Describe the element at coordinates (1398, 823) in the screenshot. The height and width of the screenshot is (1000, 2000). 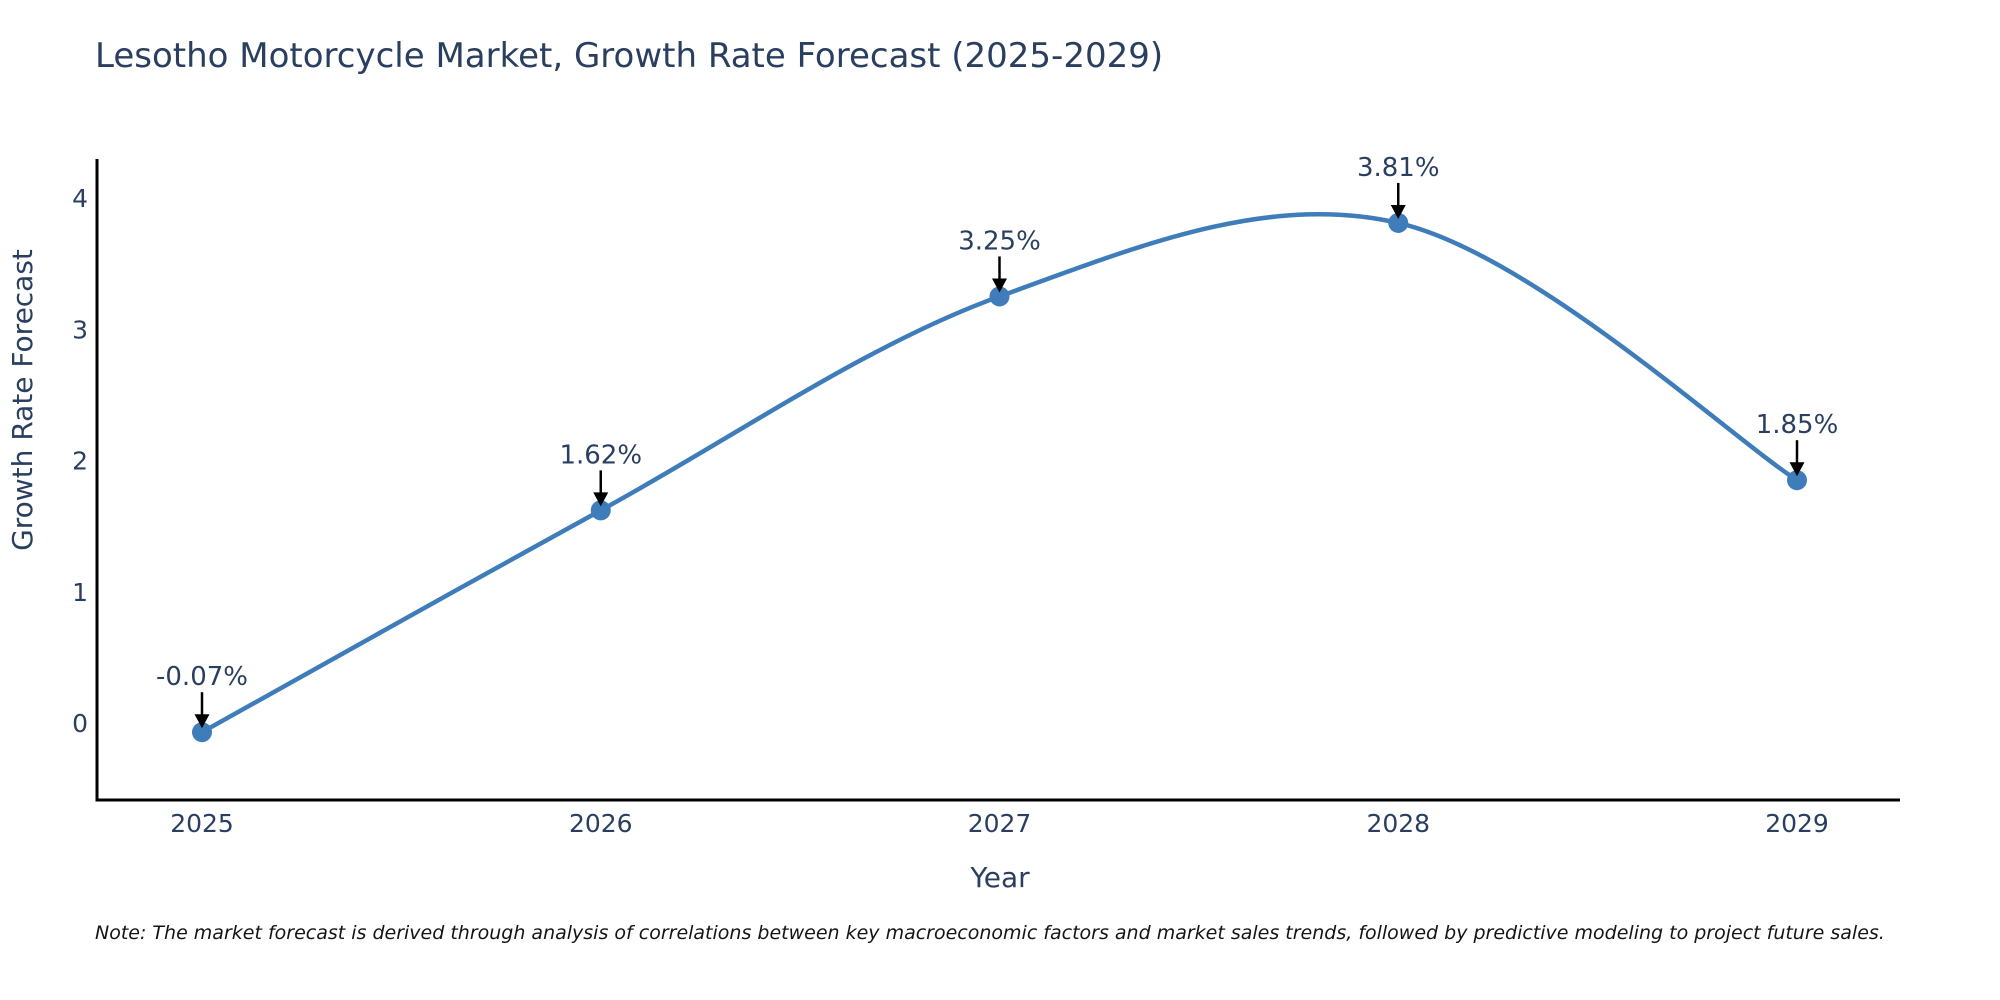
I see `x-tick-label: 2028` at that location.